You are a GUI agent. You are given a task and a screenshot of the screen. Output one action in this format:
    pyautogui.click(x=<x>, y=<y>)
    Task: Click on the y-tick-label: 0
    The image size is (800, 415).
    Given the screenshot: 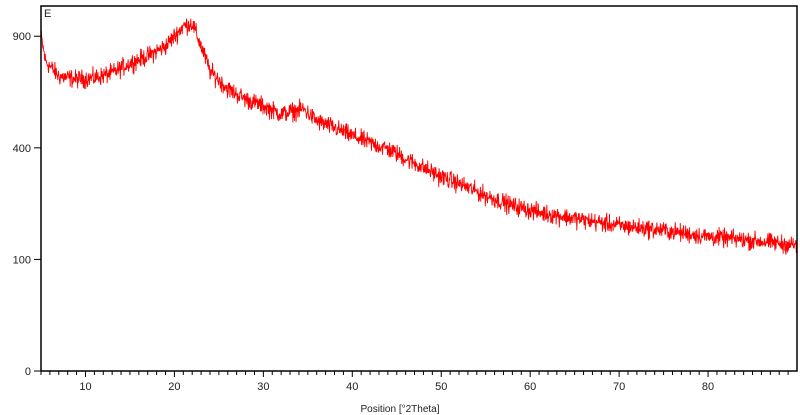 What is the action you would take?
    pyautogui.click(x=28, y=372)
    